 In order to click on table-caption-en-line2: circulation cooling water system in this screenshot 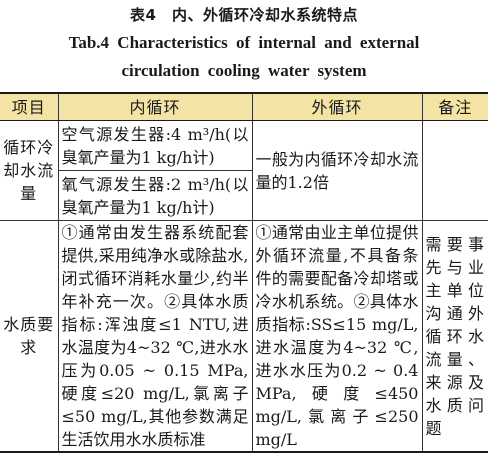, I will do `click(244, 70)`.